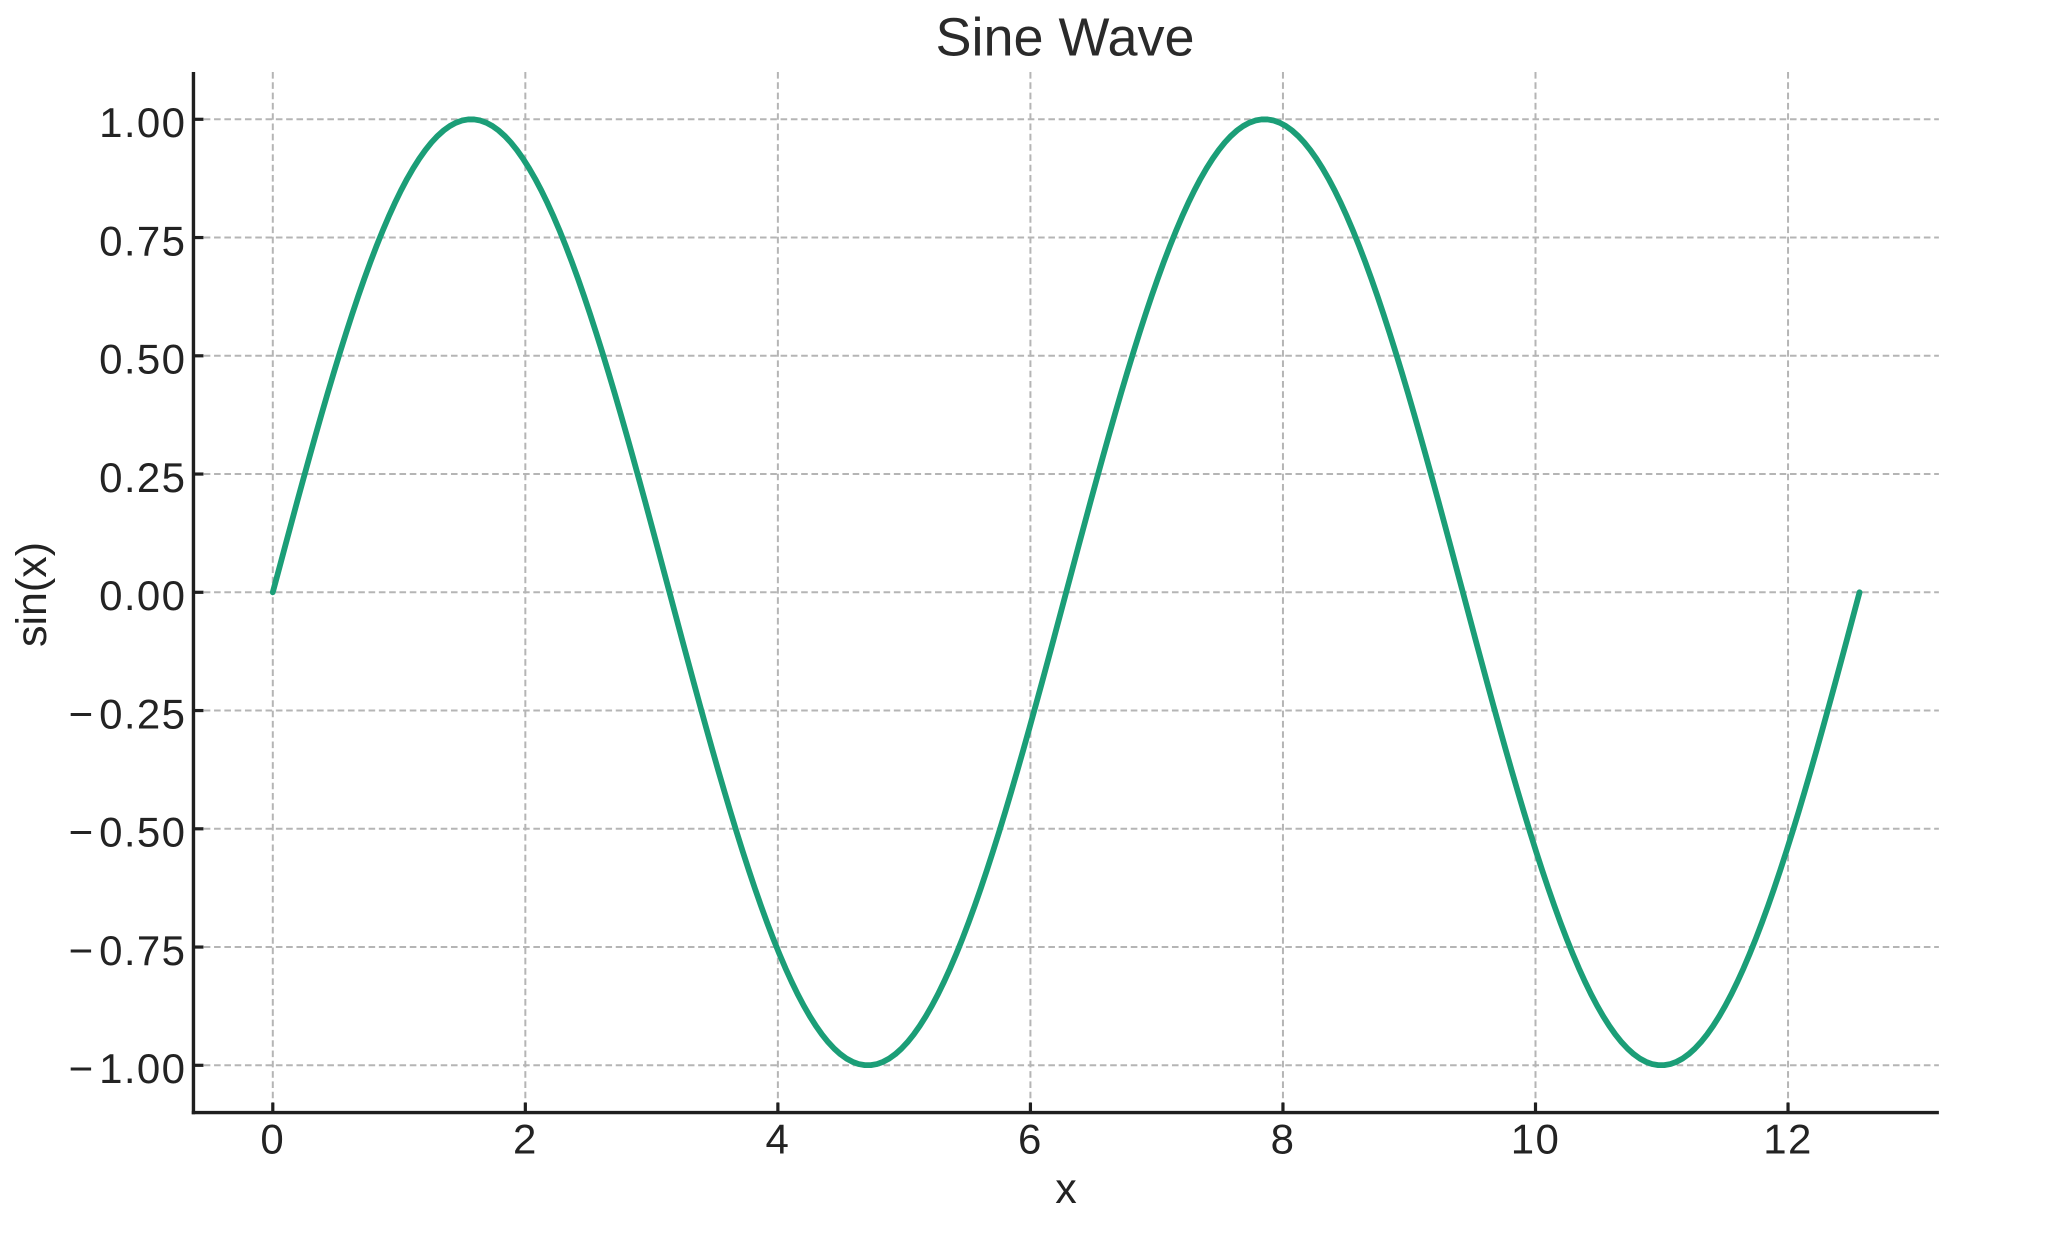 This screenshot has height=1257, width=2053. Describe the element at coordinates (142, 477) in the screenshot. I see `svg-text: 0.25` at that location.